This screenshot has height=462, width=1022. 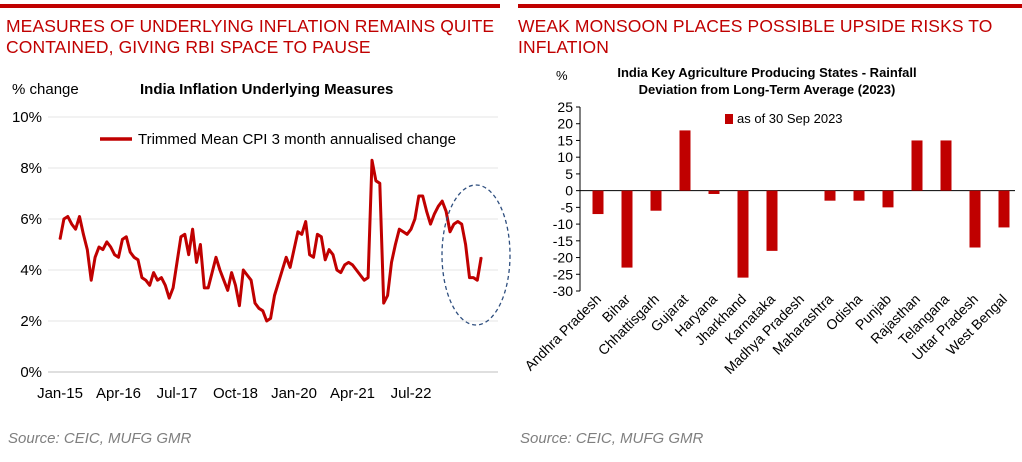 What do you see at coordinates (567, 207) in the screenshot?
I see `y-tick-label: -5` at bounding box center [567, 207].